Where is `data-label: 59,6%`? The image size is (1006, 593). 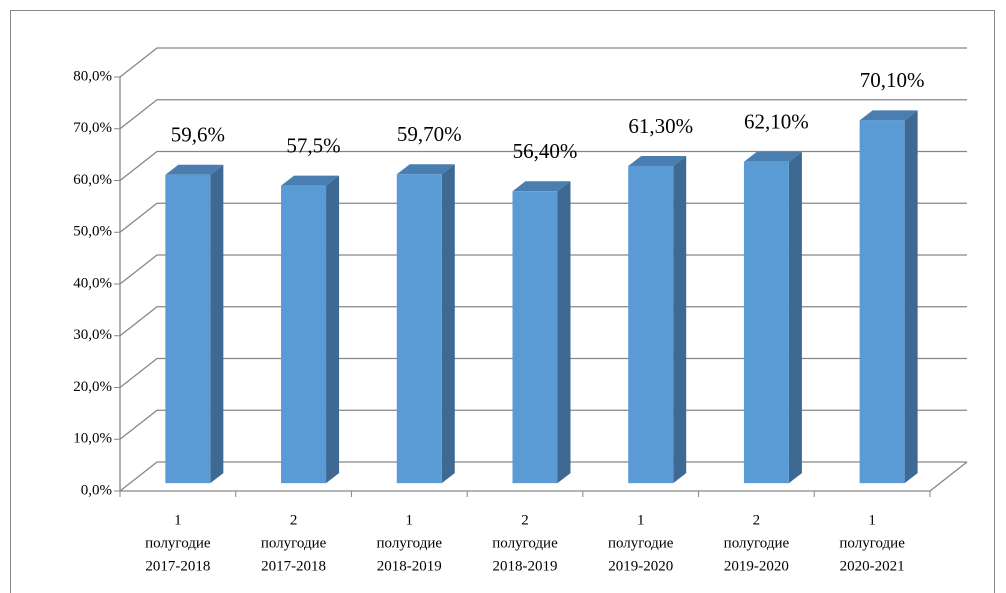
data-label: 59,6% is located at coordinates (198, 135).